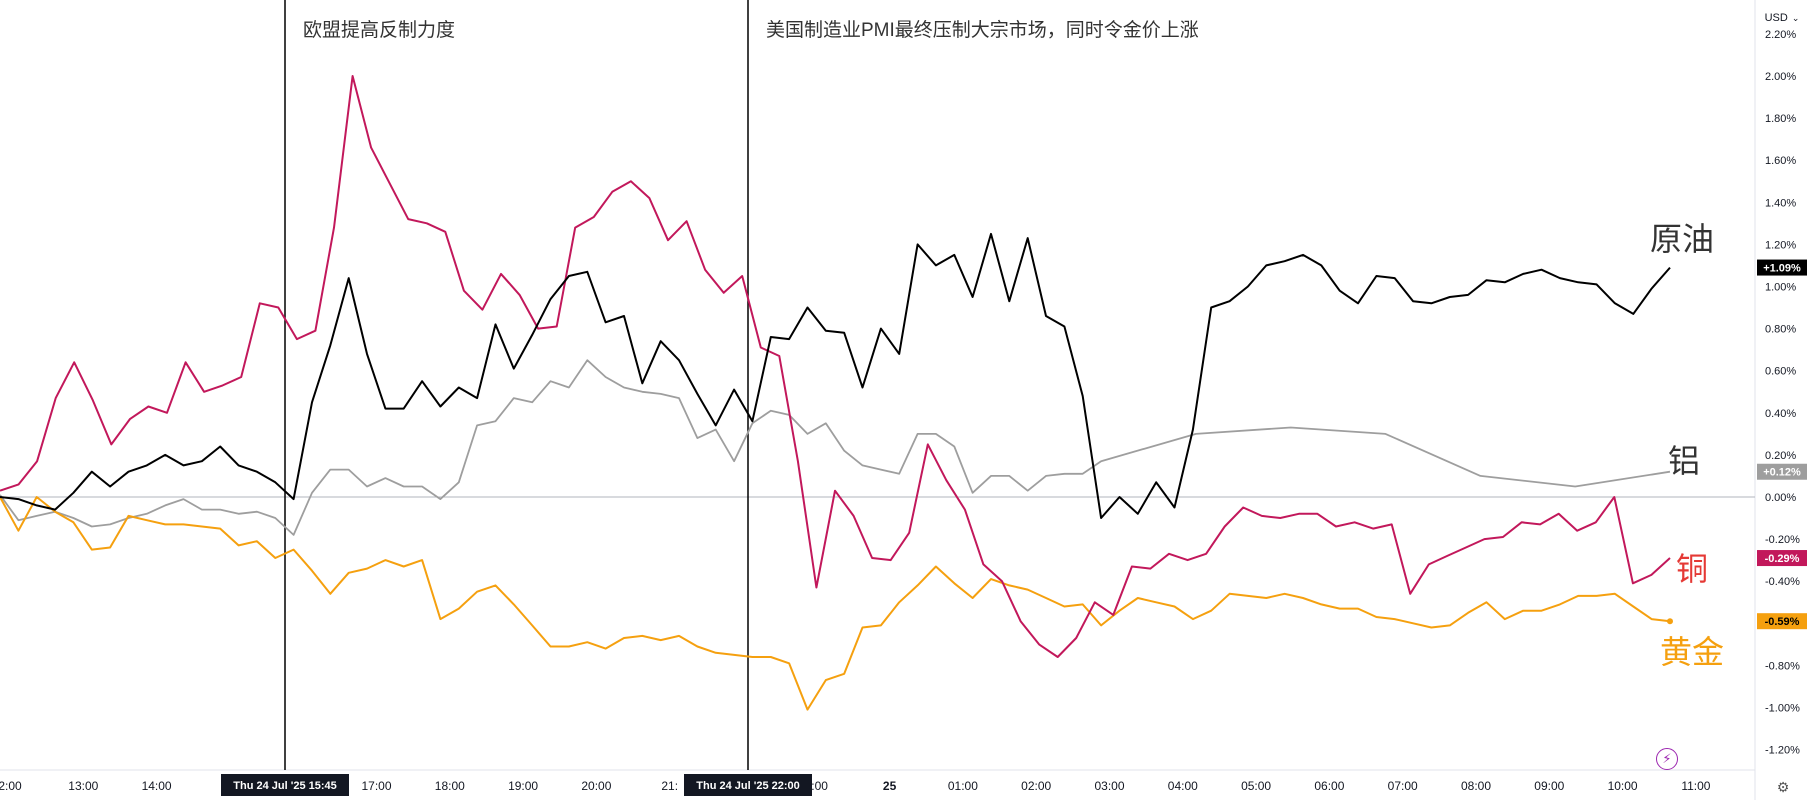 The height and width of the screenshot is (805, 1808). Describe the element at coordinates (1782, 582) in the screenshot. I see `y-tick-label: -0.40%` at that location.